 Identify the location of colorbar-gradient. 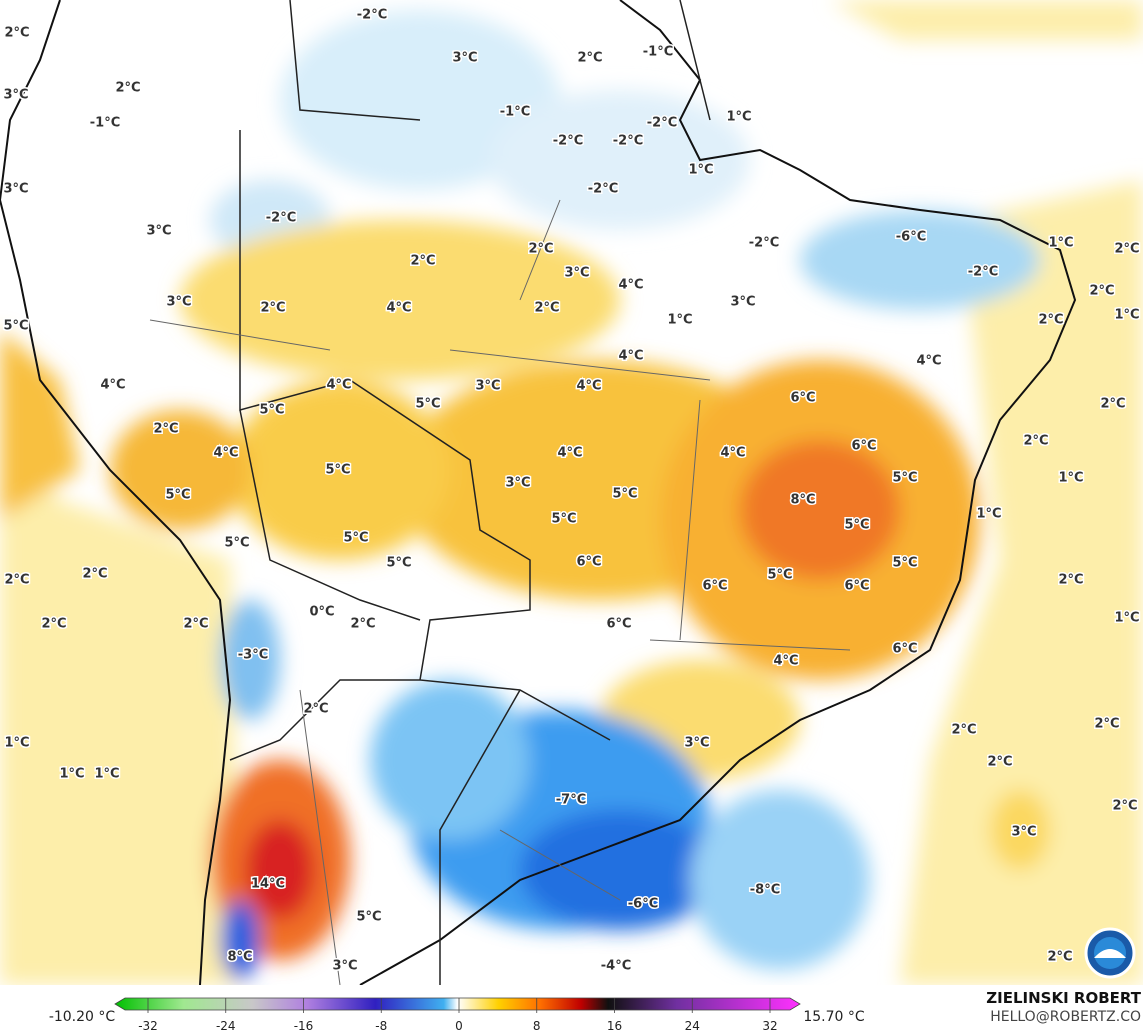
(457, 1004).